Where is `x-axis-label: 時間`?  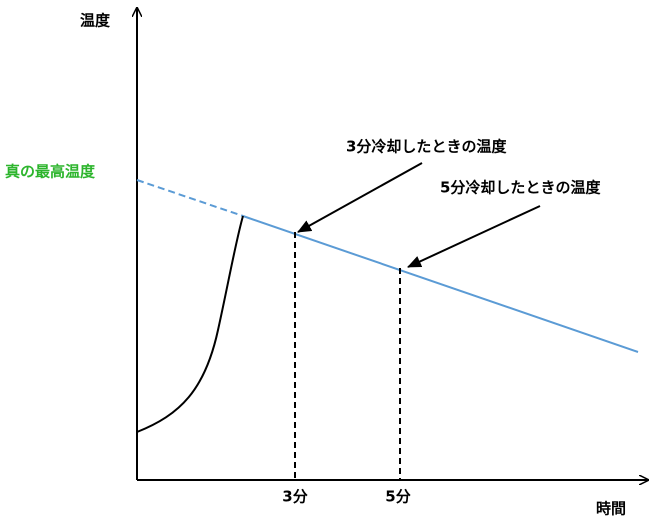
x-axis-label: 時間 is located at coordinates (611, 509).